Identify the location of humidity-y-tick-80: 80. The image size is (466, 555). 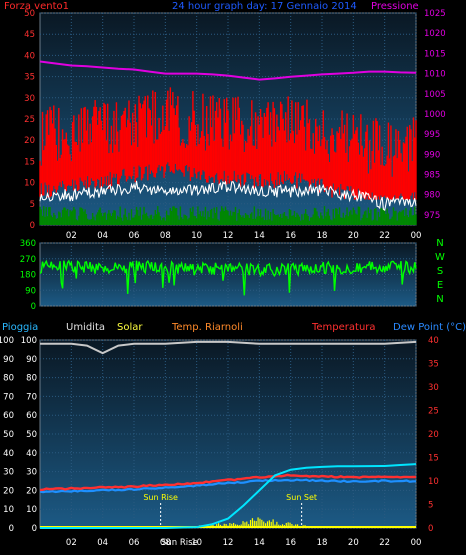
(8, 379).